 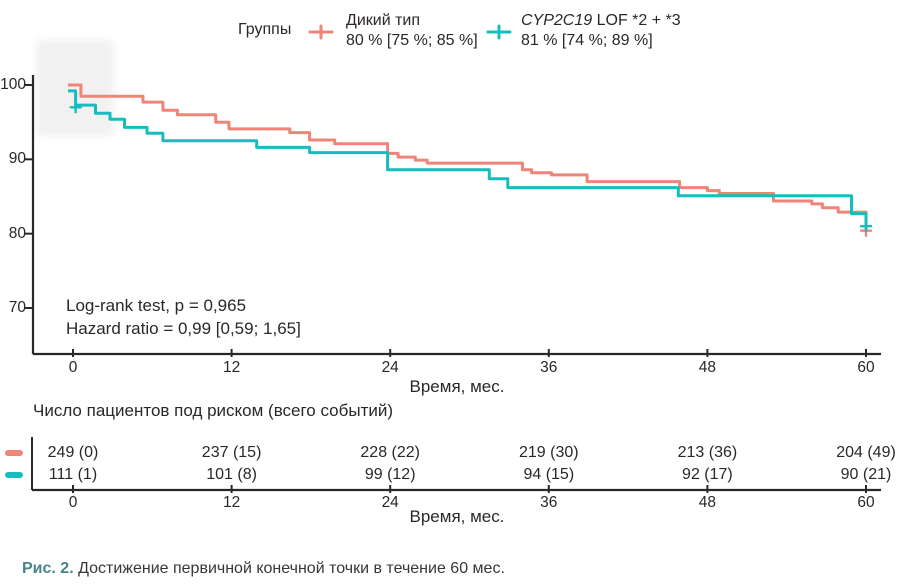 What do you see at coordinates (866, 502) in the screenshot?
I see `risk-x-tick-label: 60` at bounding box center [866, 502].